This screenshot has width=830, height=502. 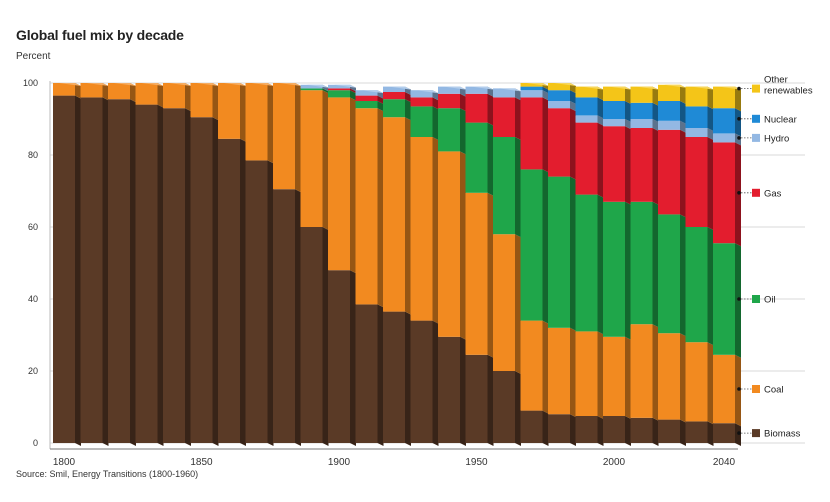 What do you see at coordinates (782, 434) in the screenshot?
I see `legend-label-biomass: Biomass` at bounding box center [782, 434].